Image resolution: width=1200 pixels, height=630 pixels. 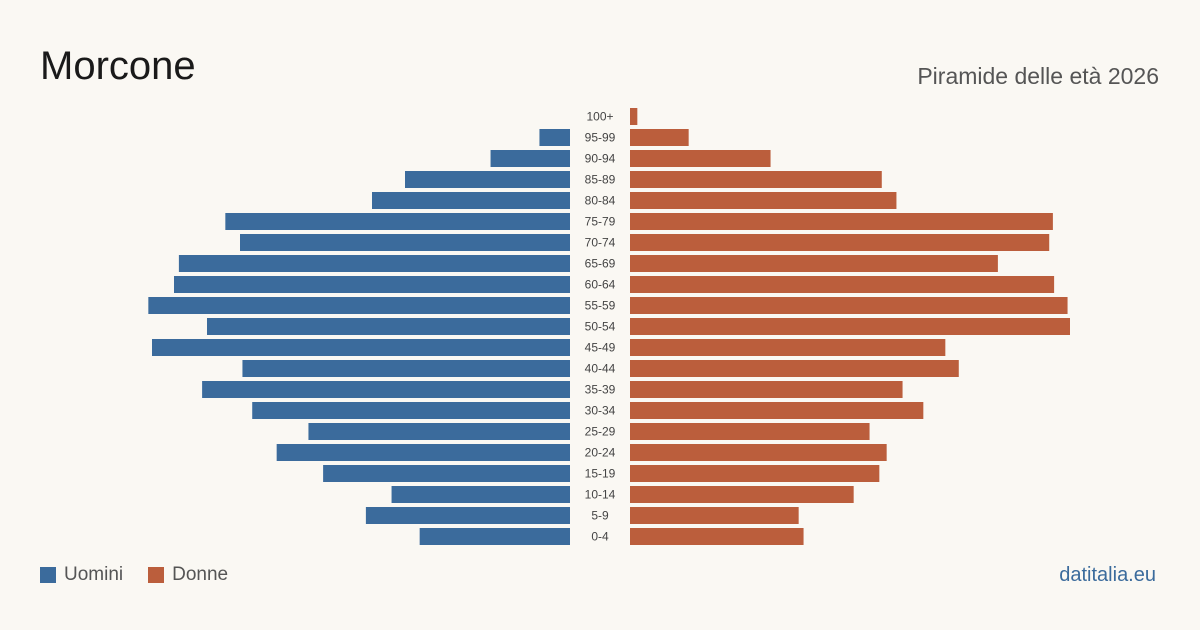 What do you see at coordinates (600, 348) in the screenshot?
I see `age-label-45-49: 45-49` at bounding box center [600, 348].